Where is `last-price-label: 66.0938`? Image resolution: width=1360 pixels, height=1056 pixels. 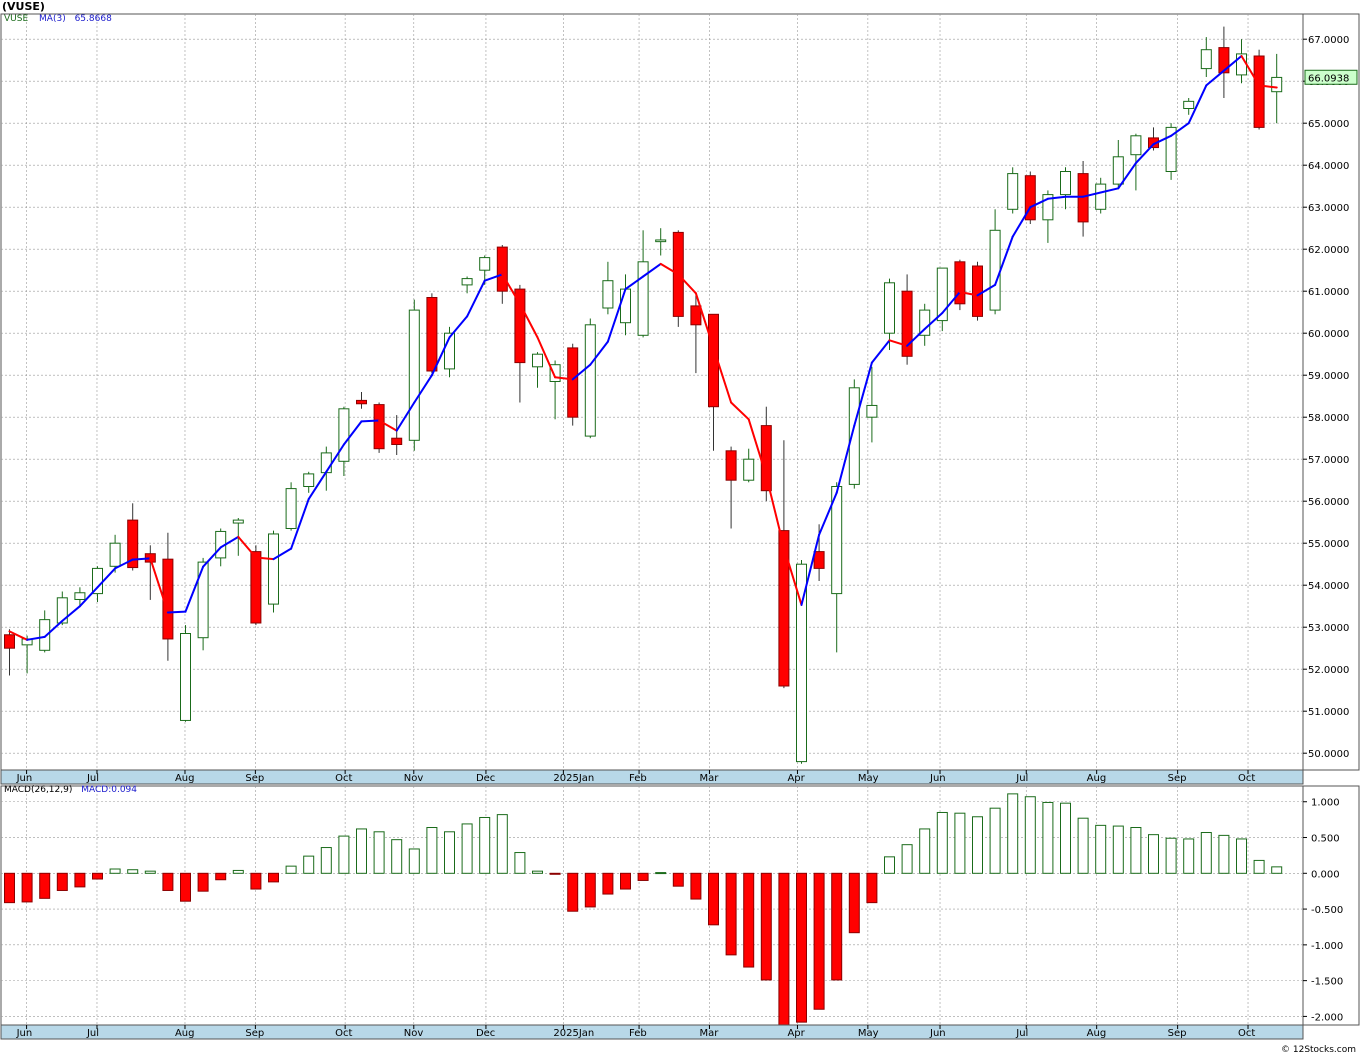 last-price-label: 66.0938 is located at coordinates (1328, 78).